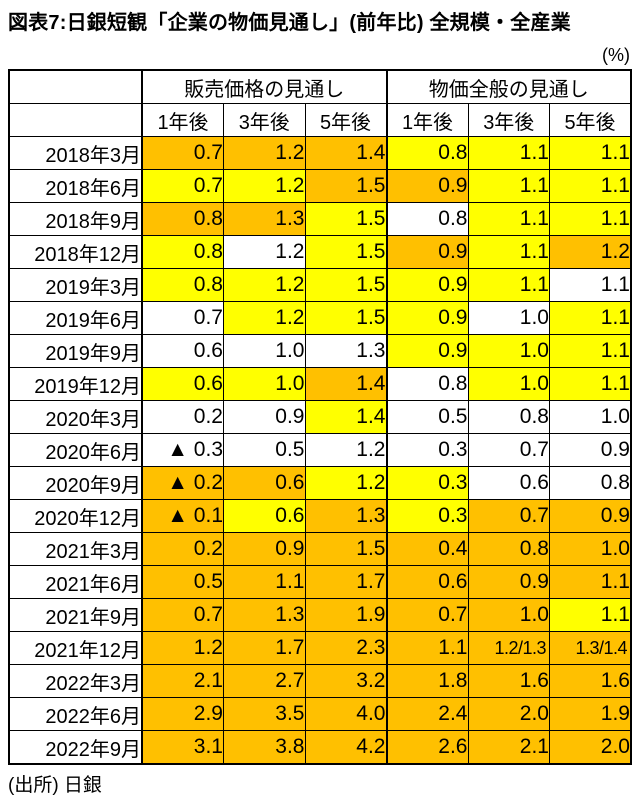 The image size is (640, 812). What do you see at coordinates (75, 747) in the screenshot?
I see `row-period-label: 2022年9月` at bounding box center [75, 747].